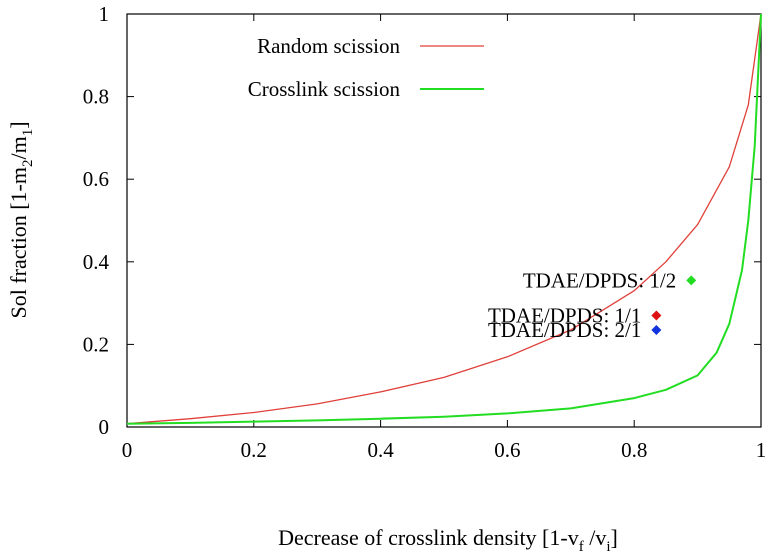  What do you see at coordinates (96, 344) in the screenshot?
I see `y-tick-label: 0.2` at bounding box center [96, 344].